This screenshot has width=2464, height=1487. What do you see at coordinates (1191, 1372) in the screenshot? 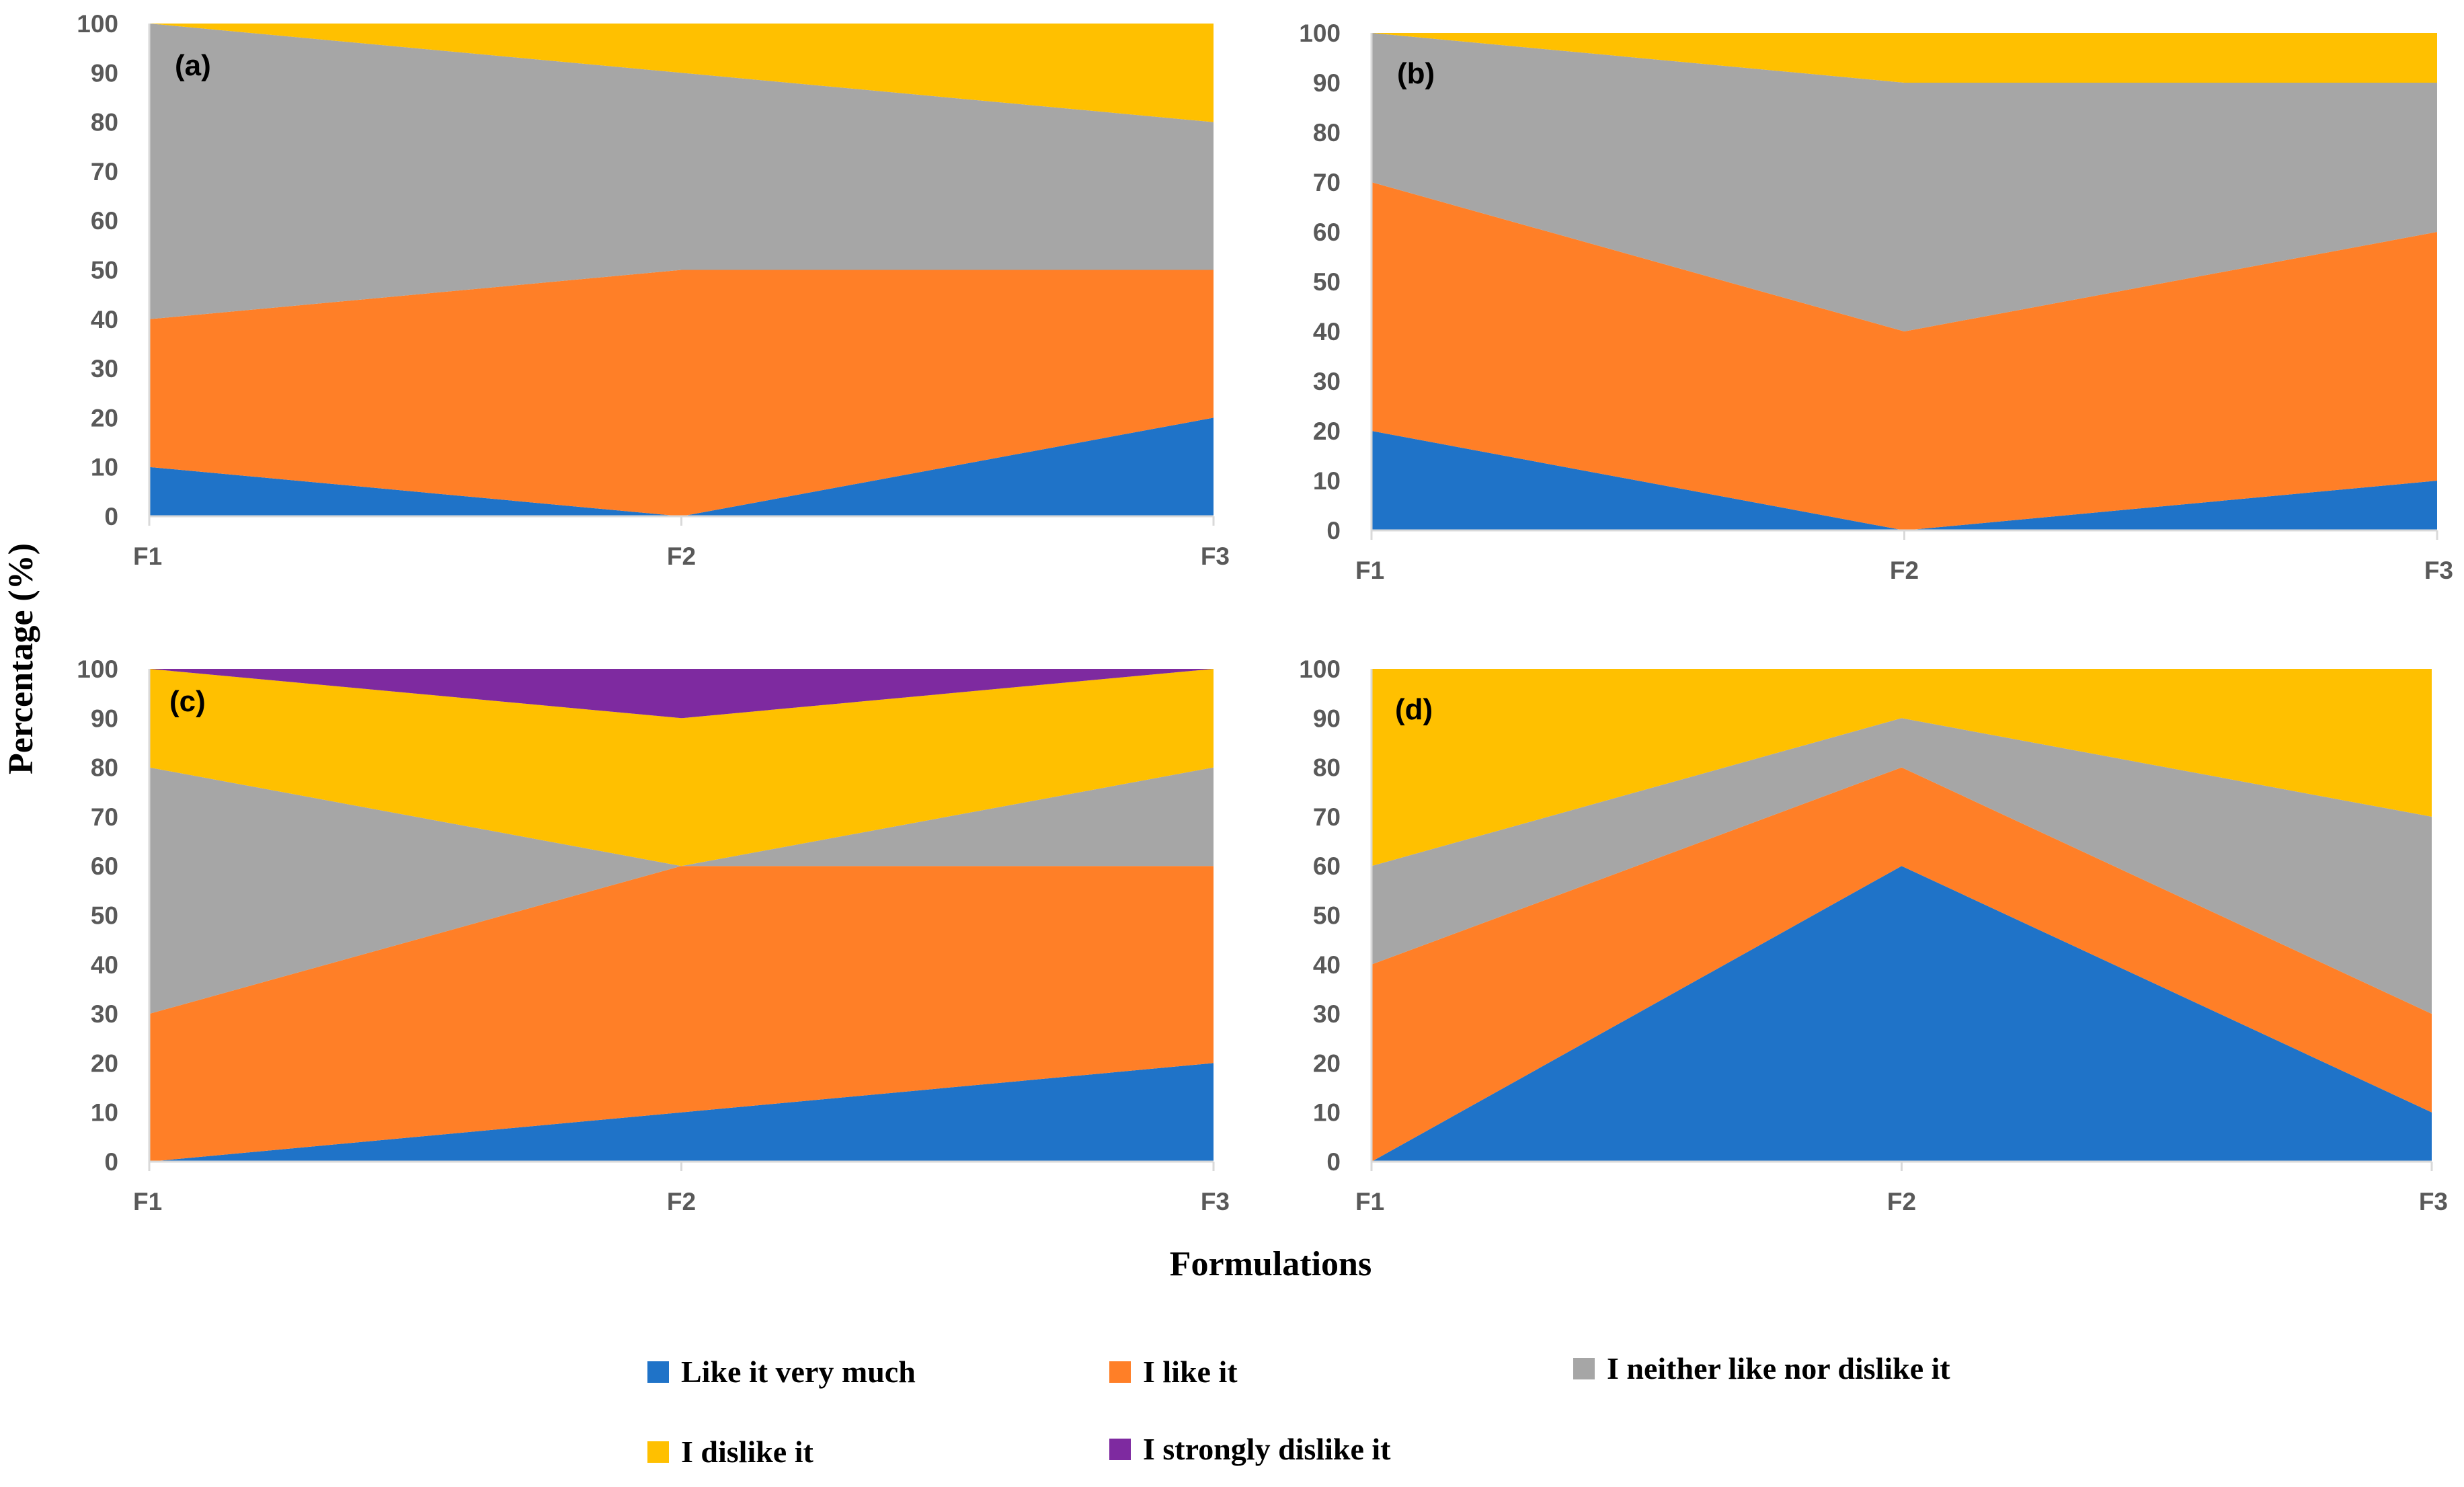
I see `legend-label: I like it` at bounding box center [1191, 1372].